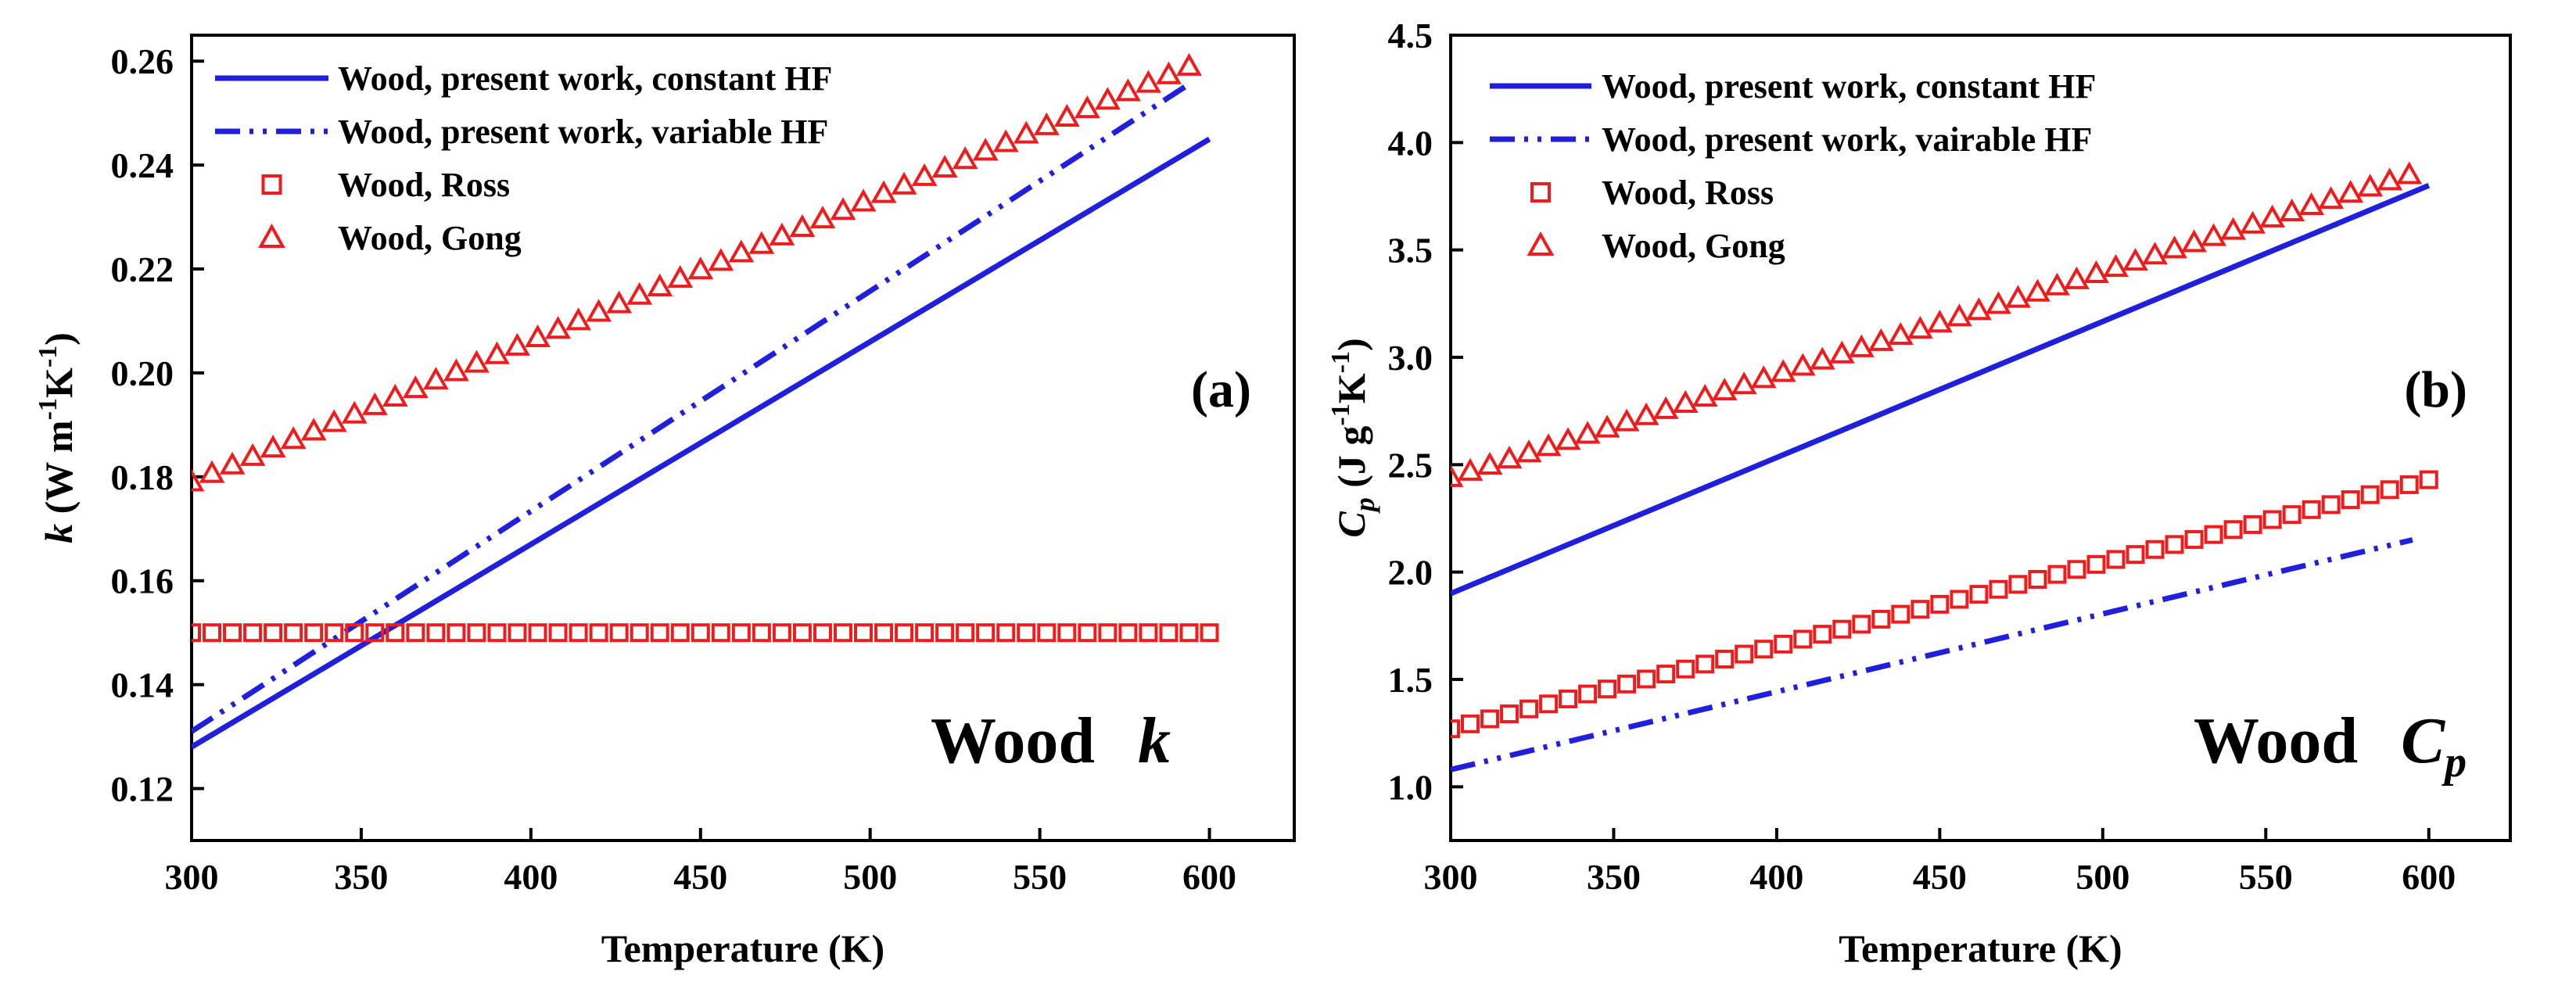 Image resolution: width=2576 pixels, height=1000 pixels. What do you see at coordinates (1040, 877) in the screenshot?
I see `x-tick-label: 550` at bounding box center [1040, 877].